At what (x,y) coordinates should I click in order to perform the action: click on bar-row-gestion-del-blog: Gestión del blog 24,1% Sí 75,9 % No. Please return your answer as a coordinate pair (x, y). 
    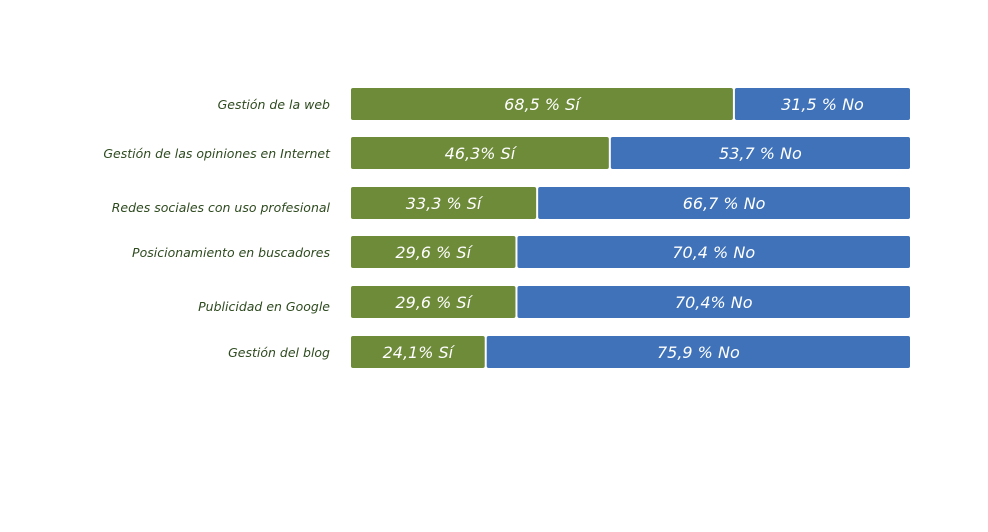
    Looking at the image, I should click on (569, 352).